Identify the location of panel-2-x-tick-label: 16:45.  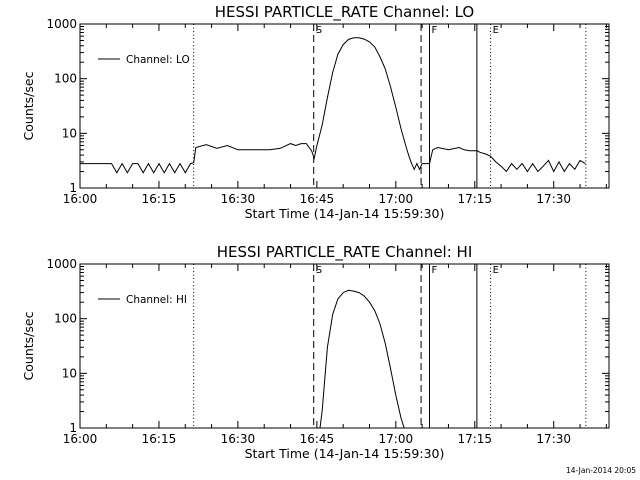
(317, 439).